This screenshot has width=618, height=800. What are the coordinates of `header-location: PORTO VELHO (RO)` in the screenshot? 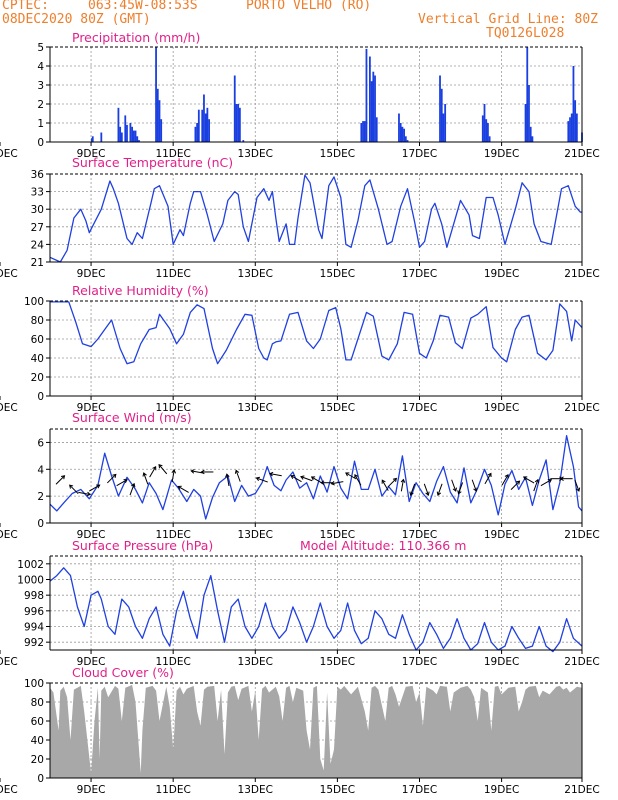 It's located at (309, 6).